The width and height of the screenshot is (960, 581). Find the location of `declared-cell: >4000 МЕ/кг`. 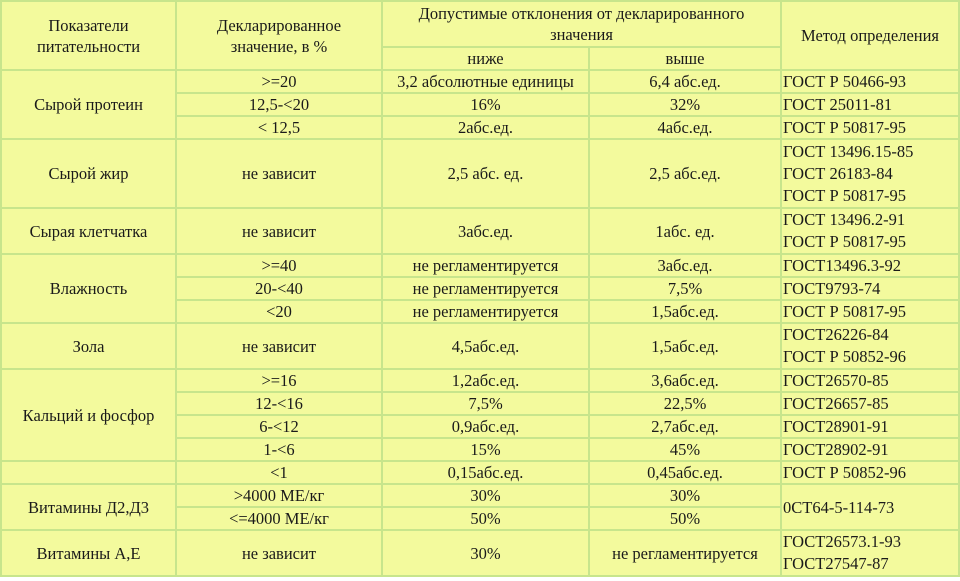

declared-cell: >4000 МЕ/кг is located at coordinates (279, 495).